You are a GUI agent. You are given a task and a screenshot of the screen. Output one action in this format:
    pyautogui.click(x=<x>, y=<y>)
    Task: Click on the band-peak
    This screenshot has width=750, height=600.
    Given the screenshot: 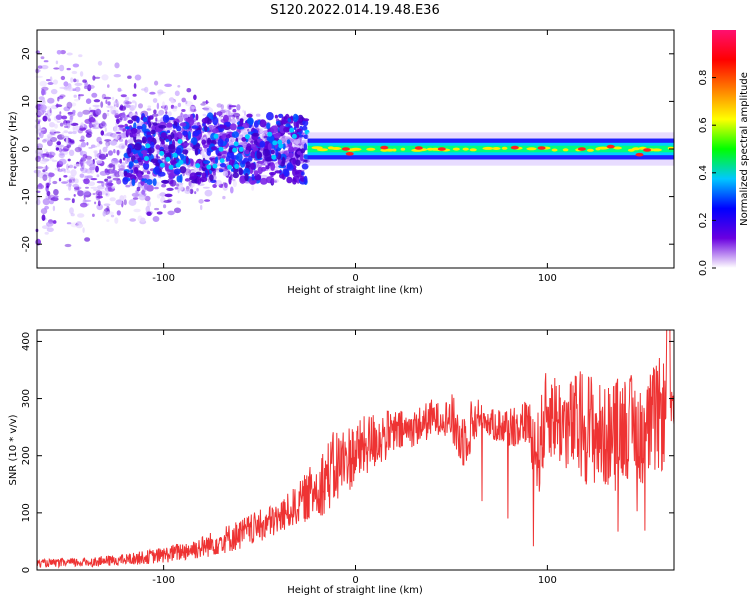 What is the action you would take?
    pyautogui.click(x=394, y=150)
    